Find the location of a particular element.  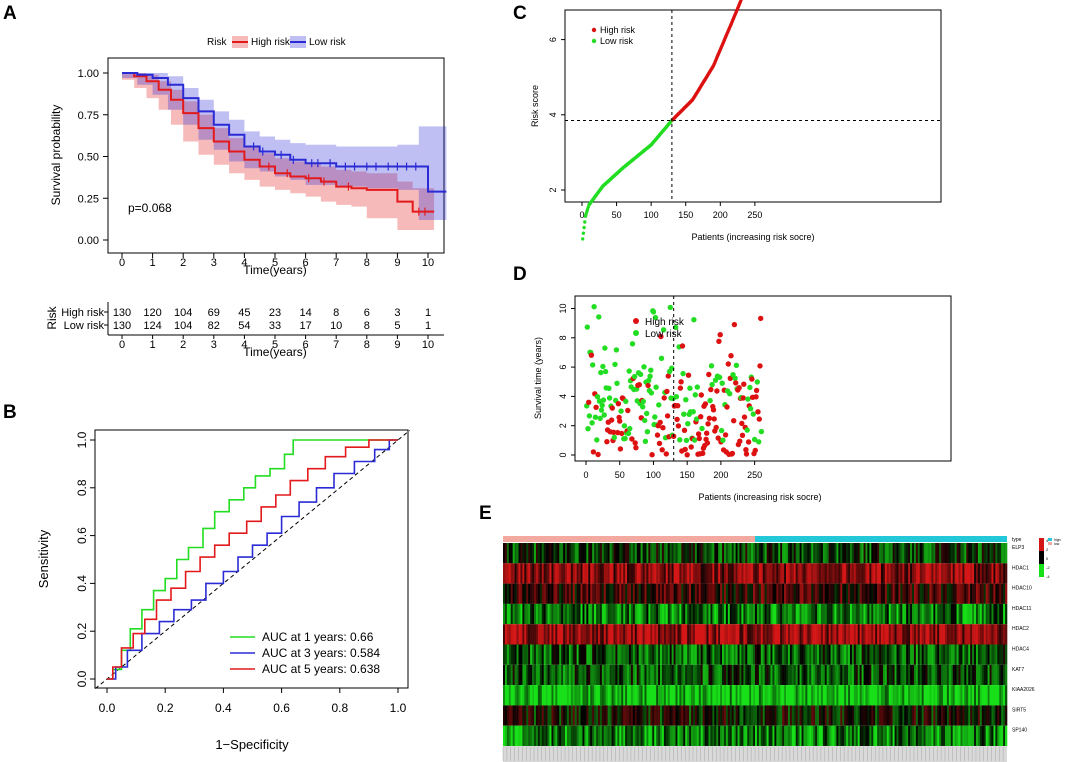

table-x-tick-label: 9 is located at coordinates (397, 345).